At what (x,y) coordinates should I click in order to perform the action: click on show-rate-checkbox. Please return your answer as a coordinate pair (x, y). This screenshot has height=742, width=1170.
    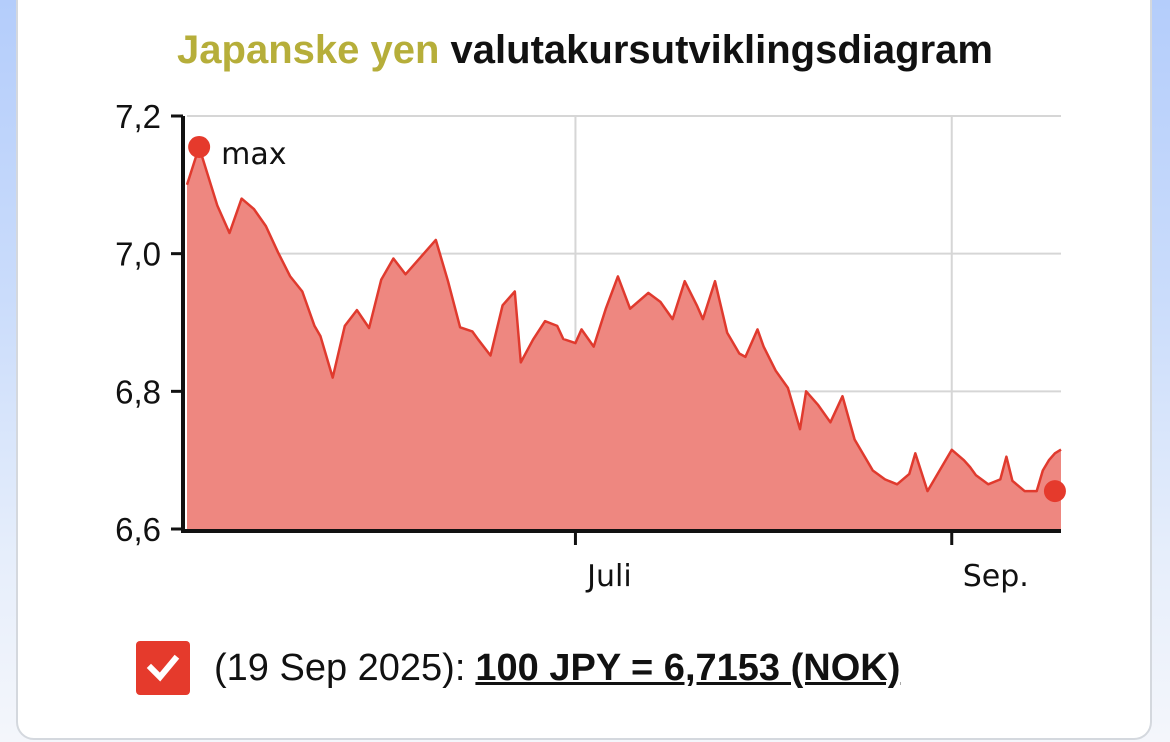
    Looking at the image, I should click on (163, 668).